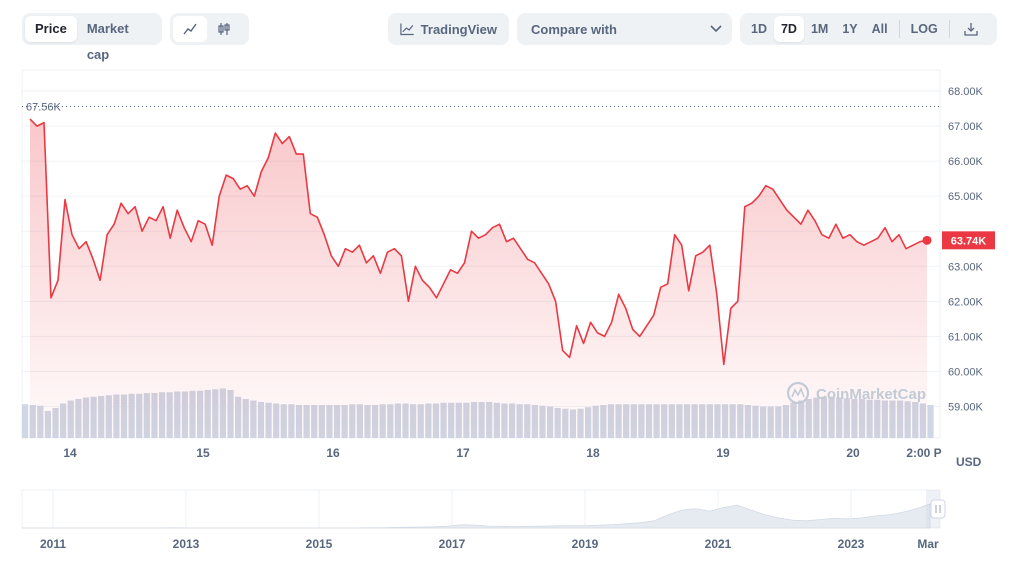  Describe the element at coordinates (333, 453) in the screenshot. I see `x-tick-label: 16` at that location.